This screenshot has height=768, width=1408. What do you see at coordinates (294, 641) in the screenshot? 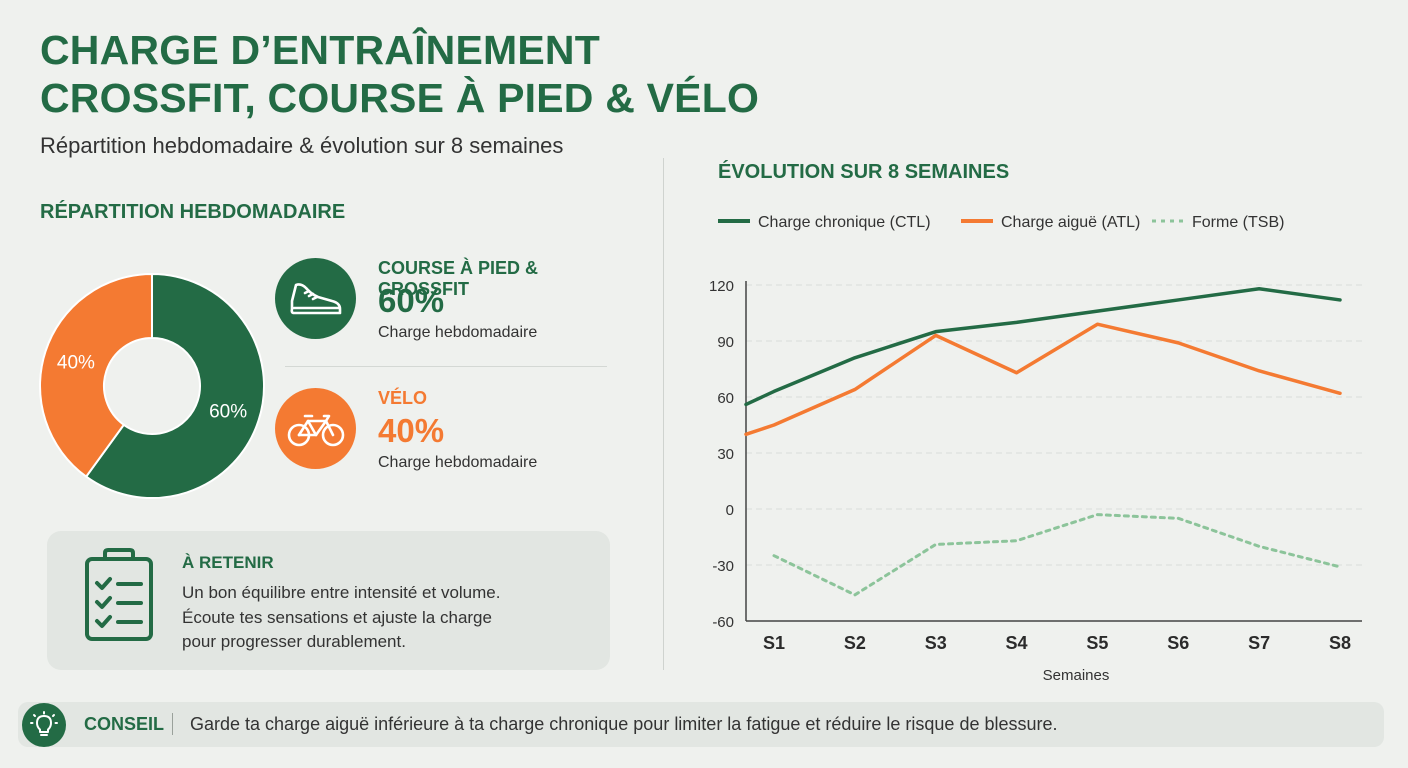
I see `retain-text-line-3: pour progresser durablement.` at bounding box center [294, 641].